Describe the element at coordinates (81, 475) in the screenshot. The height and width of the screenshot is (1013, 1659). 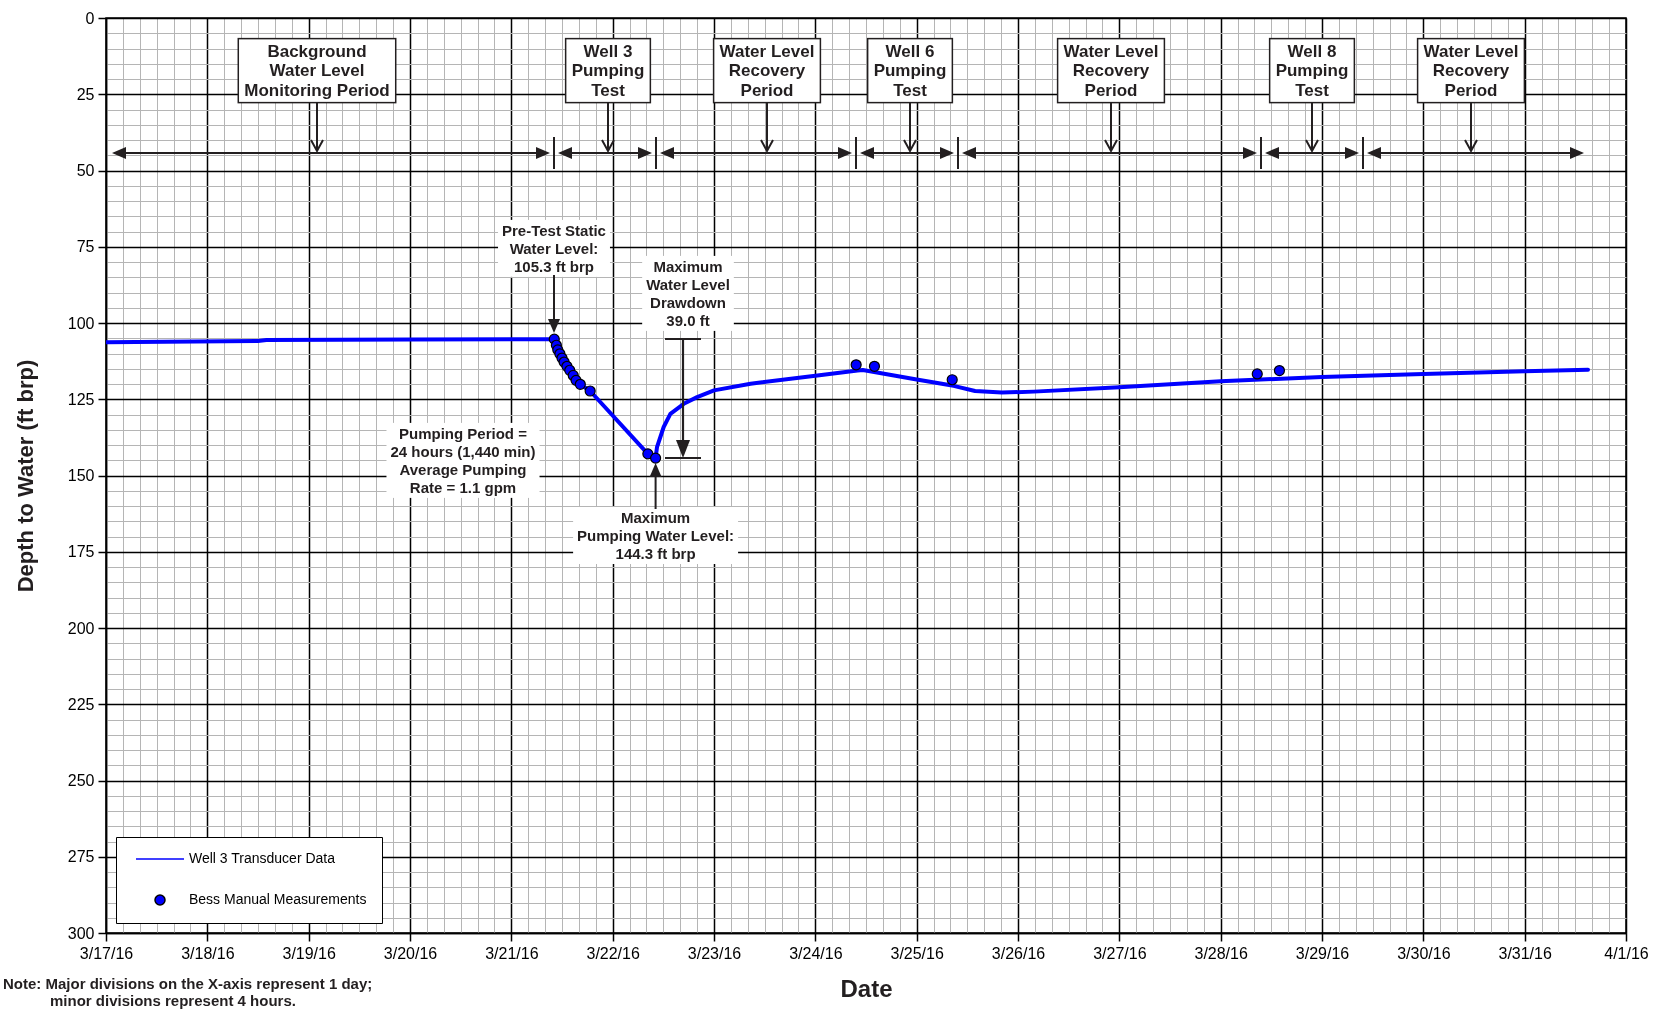
I see `y-tick-label: 150` at that location.